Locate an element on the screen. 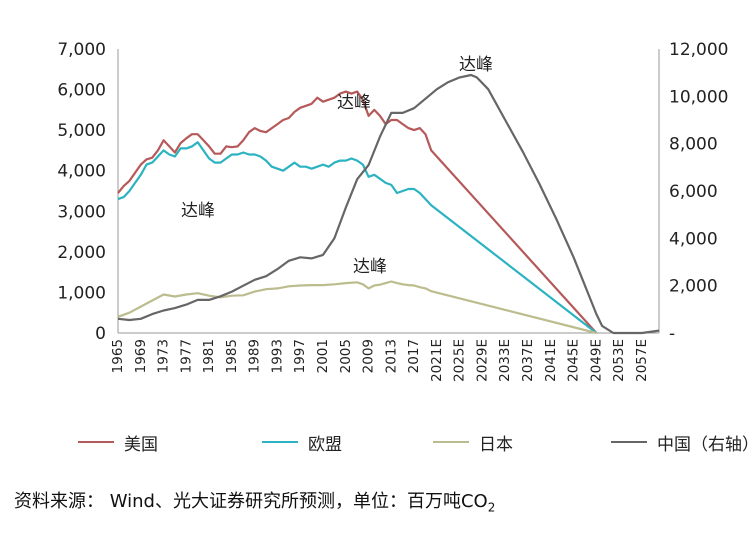  legend-label: 欧盟 is located at coordinates (325, 444).